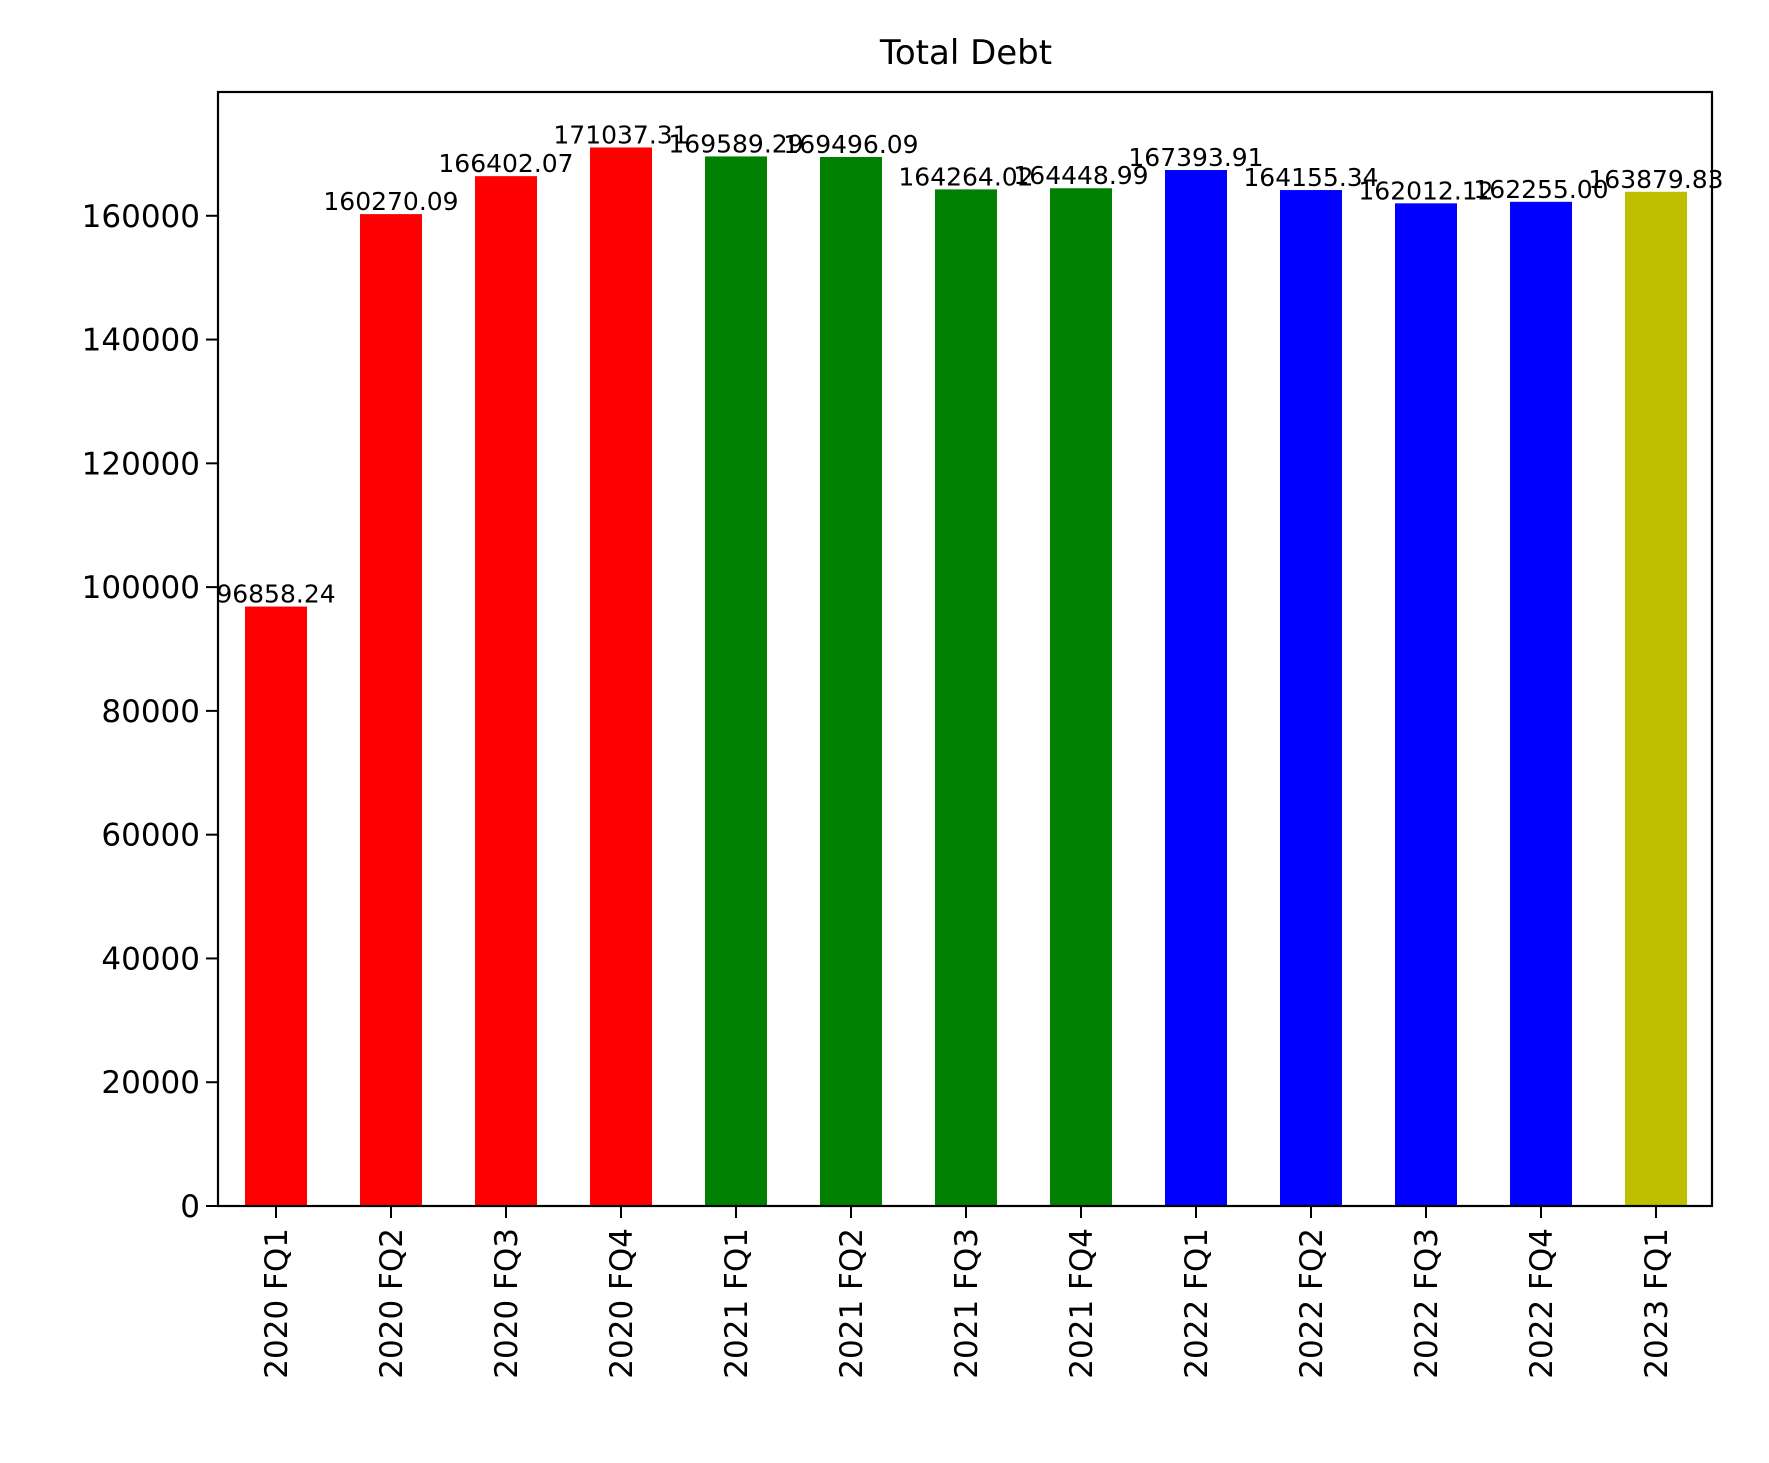  I want to click on x-tick-label: 2021 FQ3, so click(967, 1303).